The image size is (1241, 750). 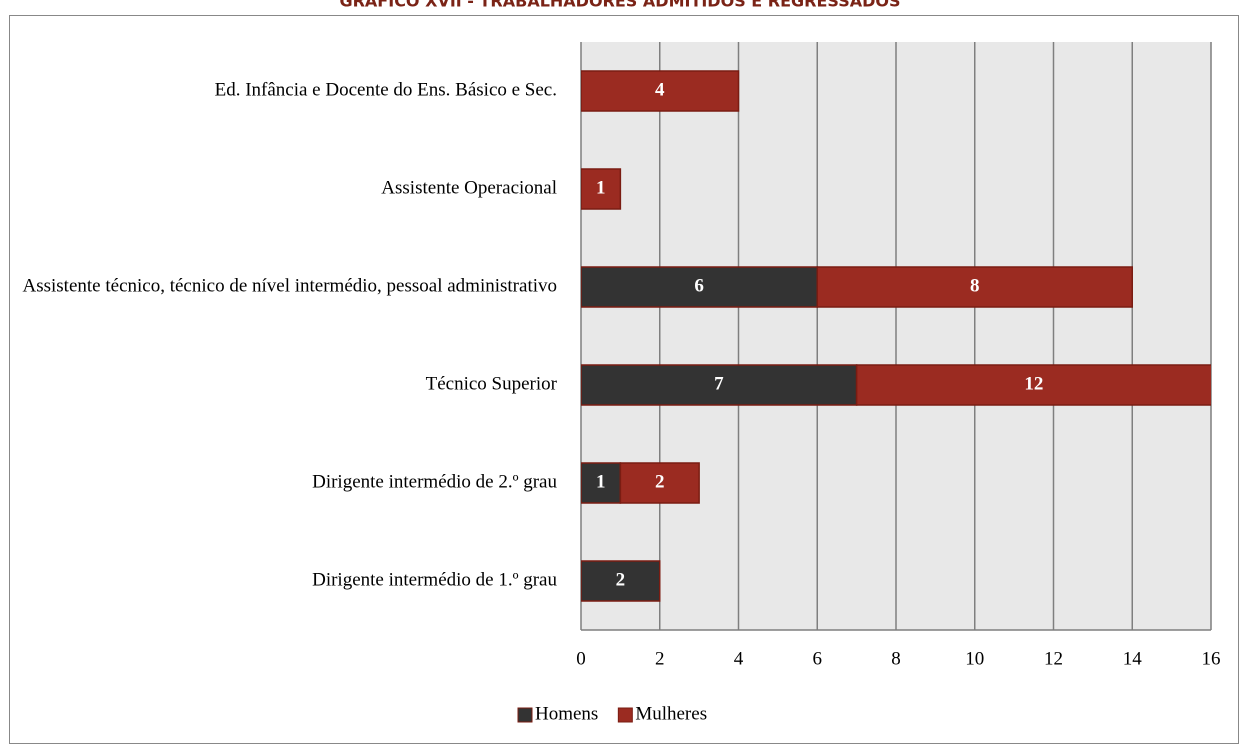 I want to click on x-tick-label: 8, so click(x=896, y=658).